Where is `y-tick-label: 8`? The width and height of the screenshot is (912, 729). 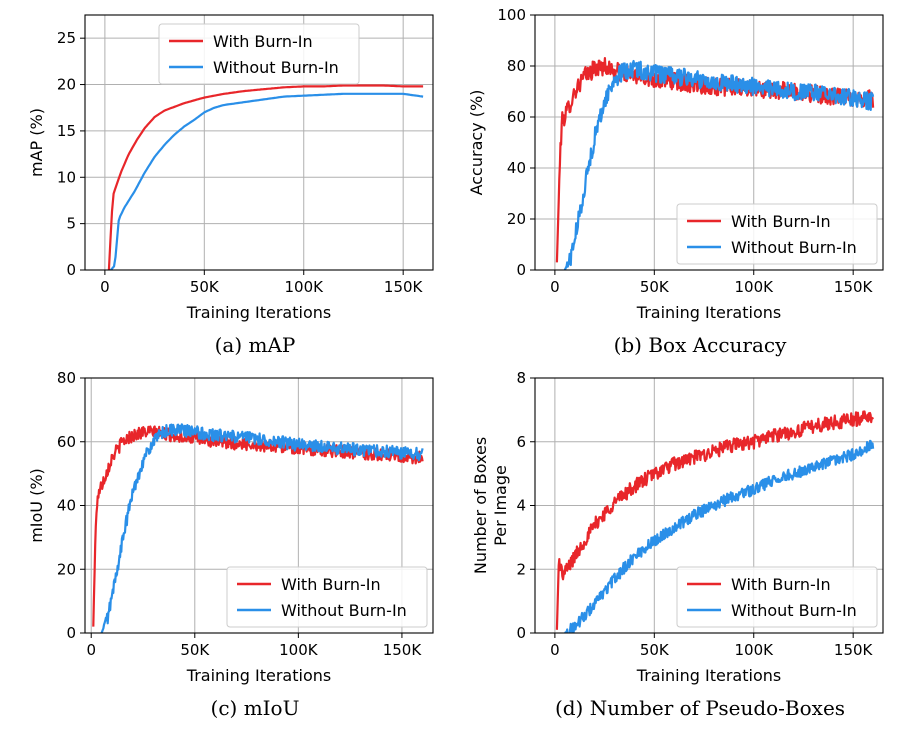
y-tick-label: 8 is located at coordinates (521, 378).